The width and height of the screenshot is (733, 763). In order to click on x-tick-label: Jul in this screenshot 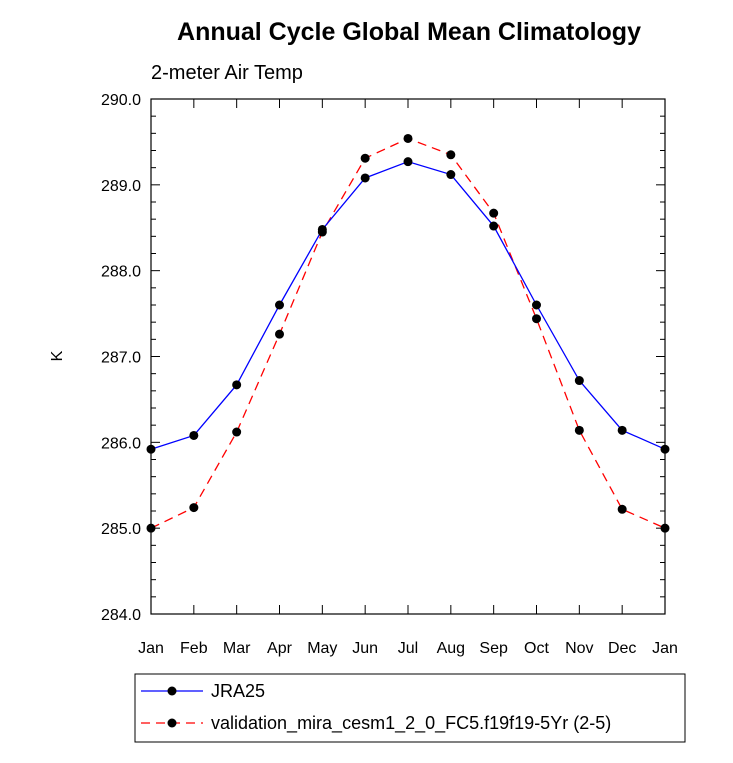, I will do `click(408, 648)`.